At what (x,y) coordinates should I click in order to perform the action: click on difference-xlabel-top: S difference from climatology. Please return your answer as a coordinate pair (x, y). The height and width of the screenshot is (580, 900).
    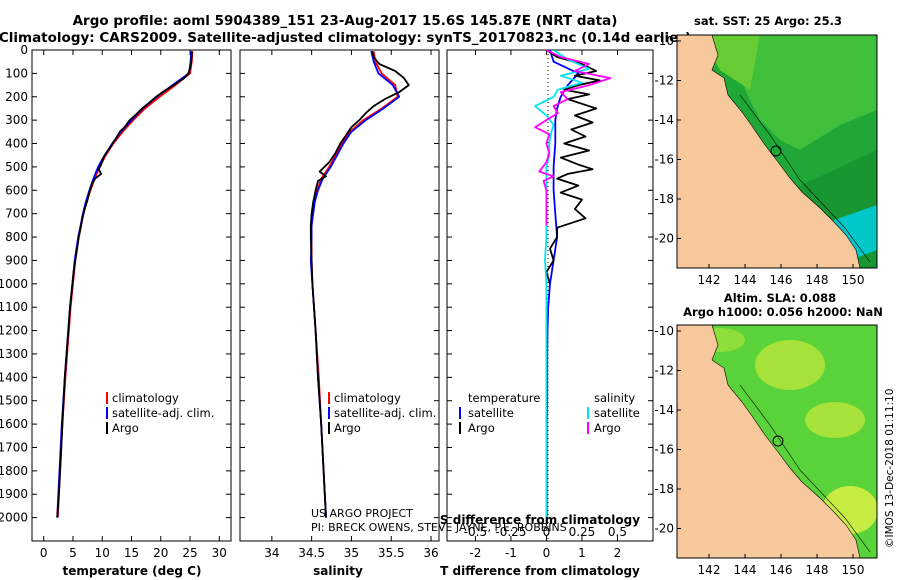
    Looking at the image, I should click on (540, 520).